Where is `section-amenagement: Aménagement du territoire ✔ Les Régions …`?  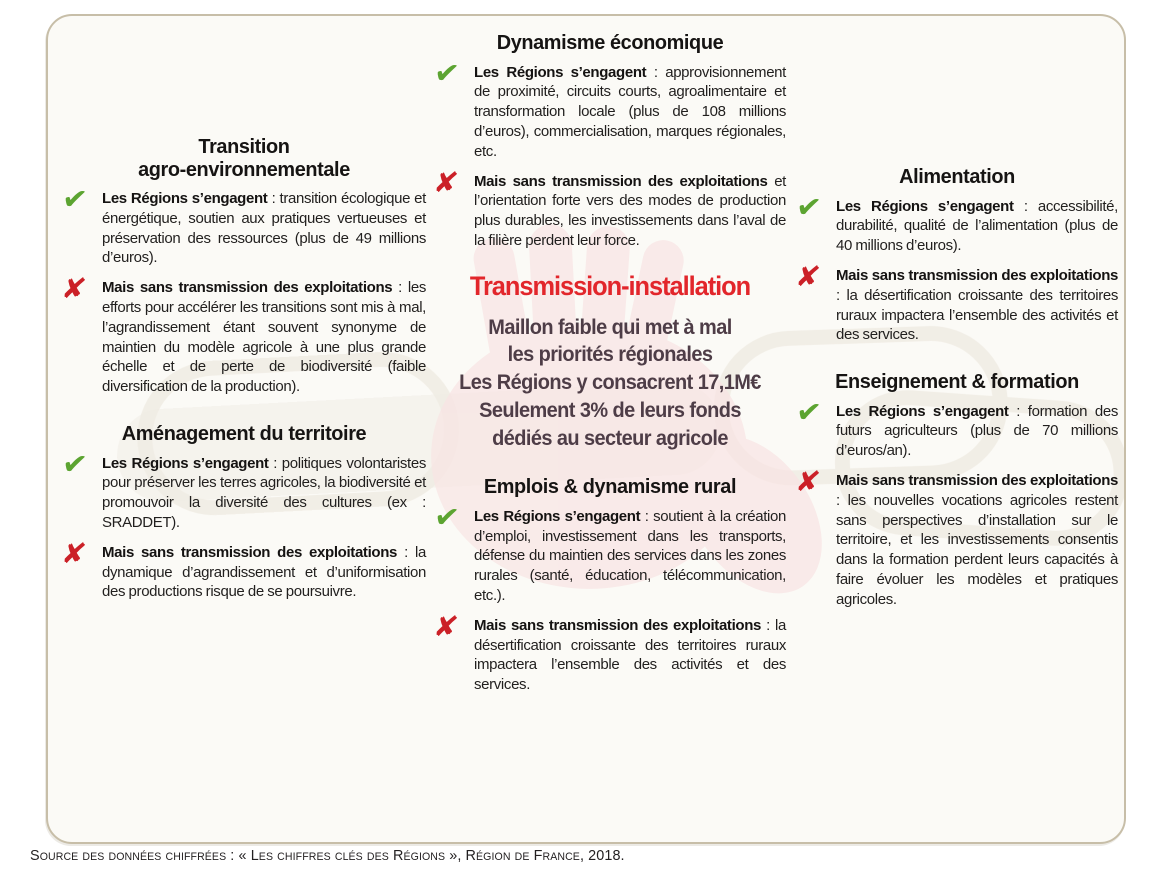 section-amenagement: Aménagement du territoire ✔ Les Régions … is located at coordinates (242, 512).